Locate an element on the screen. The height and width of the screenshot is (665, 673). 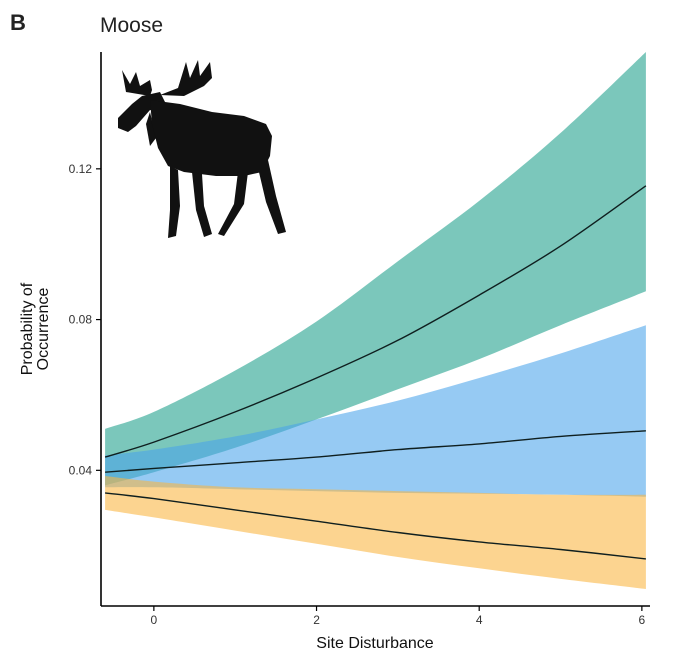
y-axis-ticks: 0.04 0.08 0.12 is located at coordinates (85, 319).